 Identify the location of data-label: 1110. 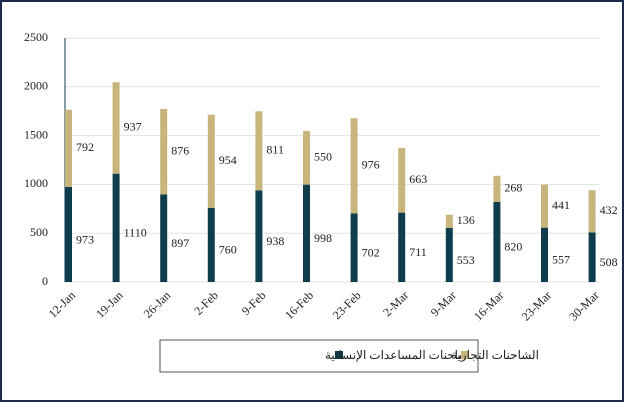
(135, 233).